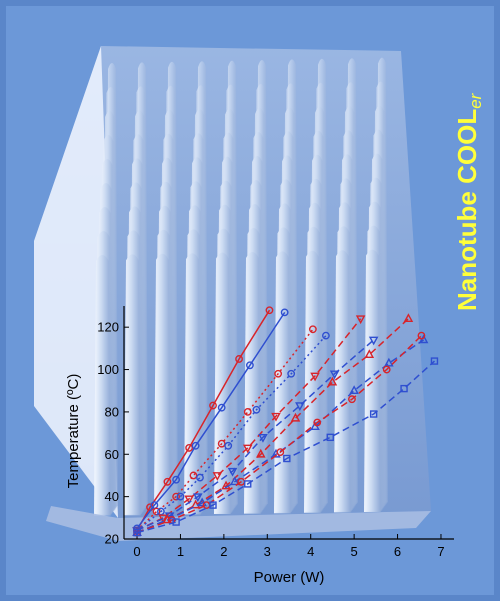  What do you see at coordinates (397, 551) in the screenshot?
I see `x-tick-label: 6` at bounding box center [397, 551].